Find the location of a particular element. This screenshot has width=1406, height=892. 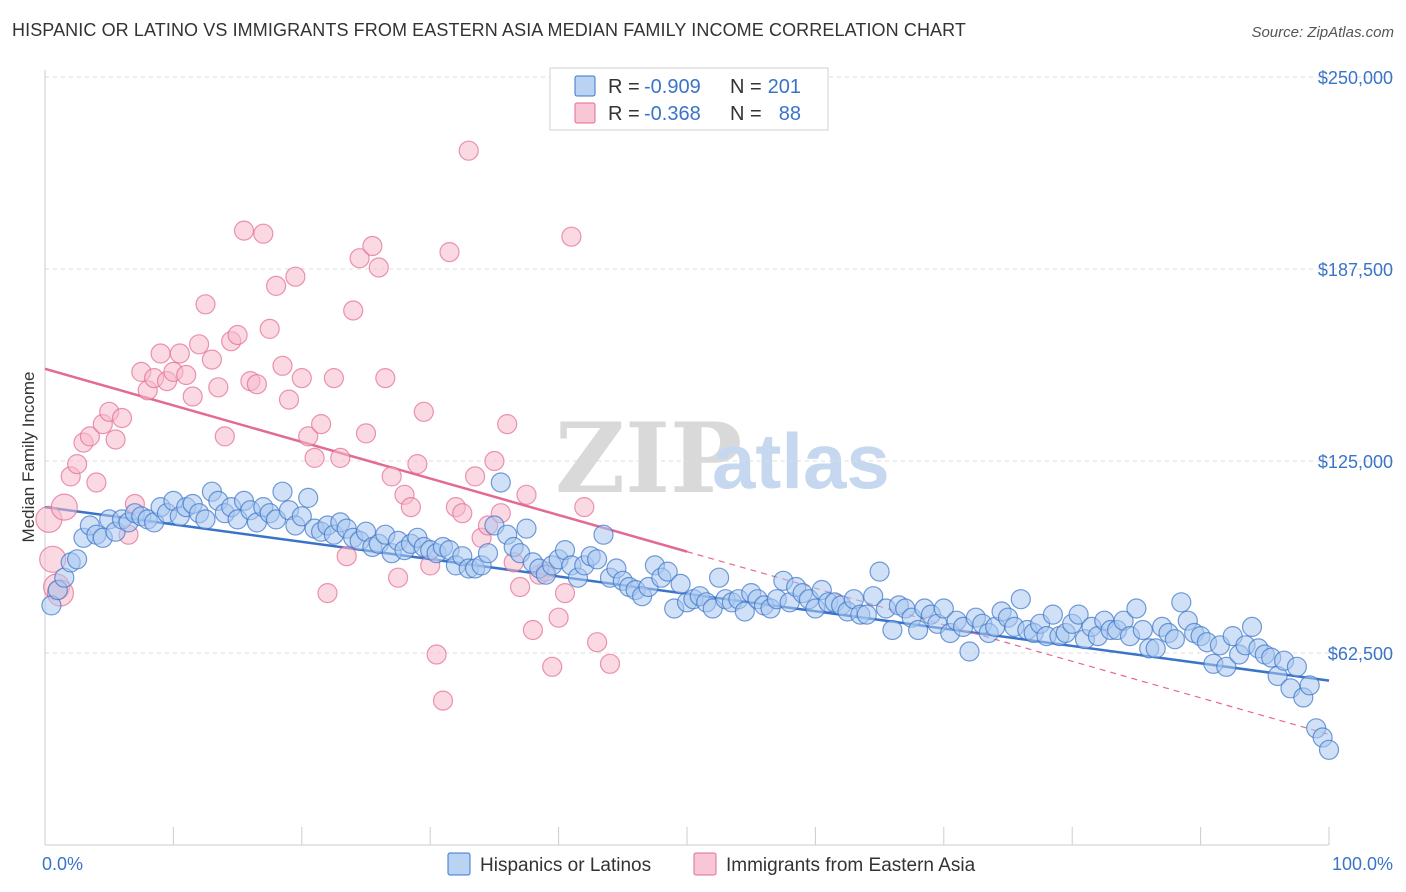

legend-n-value-2: 88 is located at coordinates (790, 114).